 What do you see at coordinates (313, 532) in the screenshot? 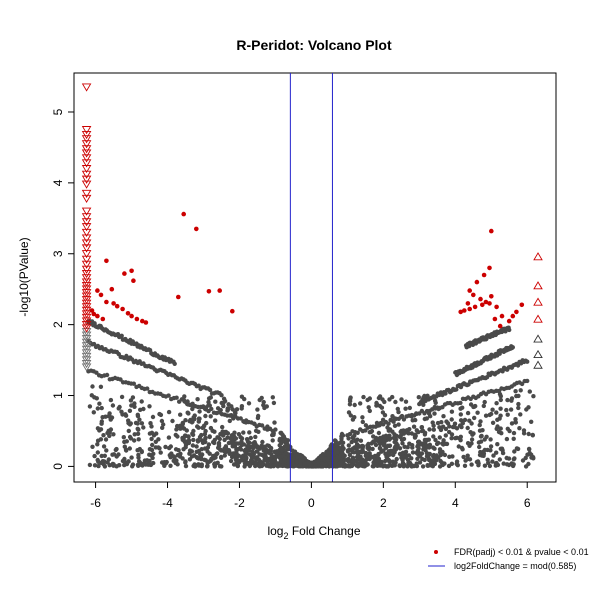
I see `x-axis-label: log2 Fold Change` at bounding box center [313, 532].